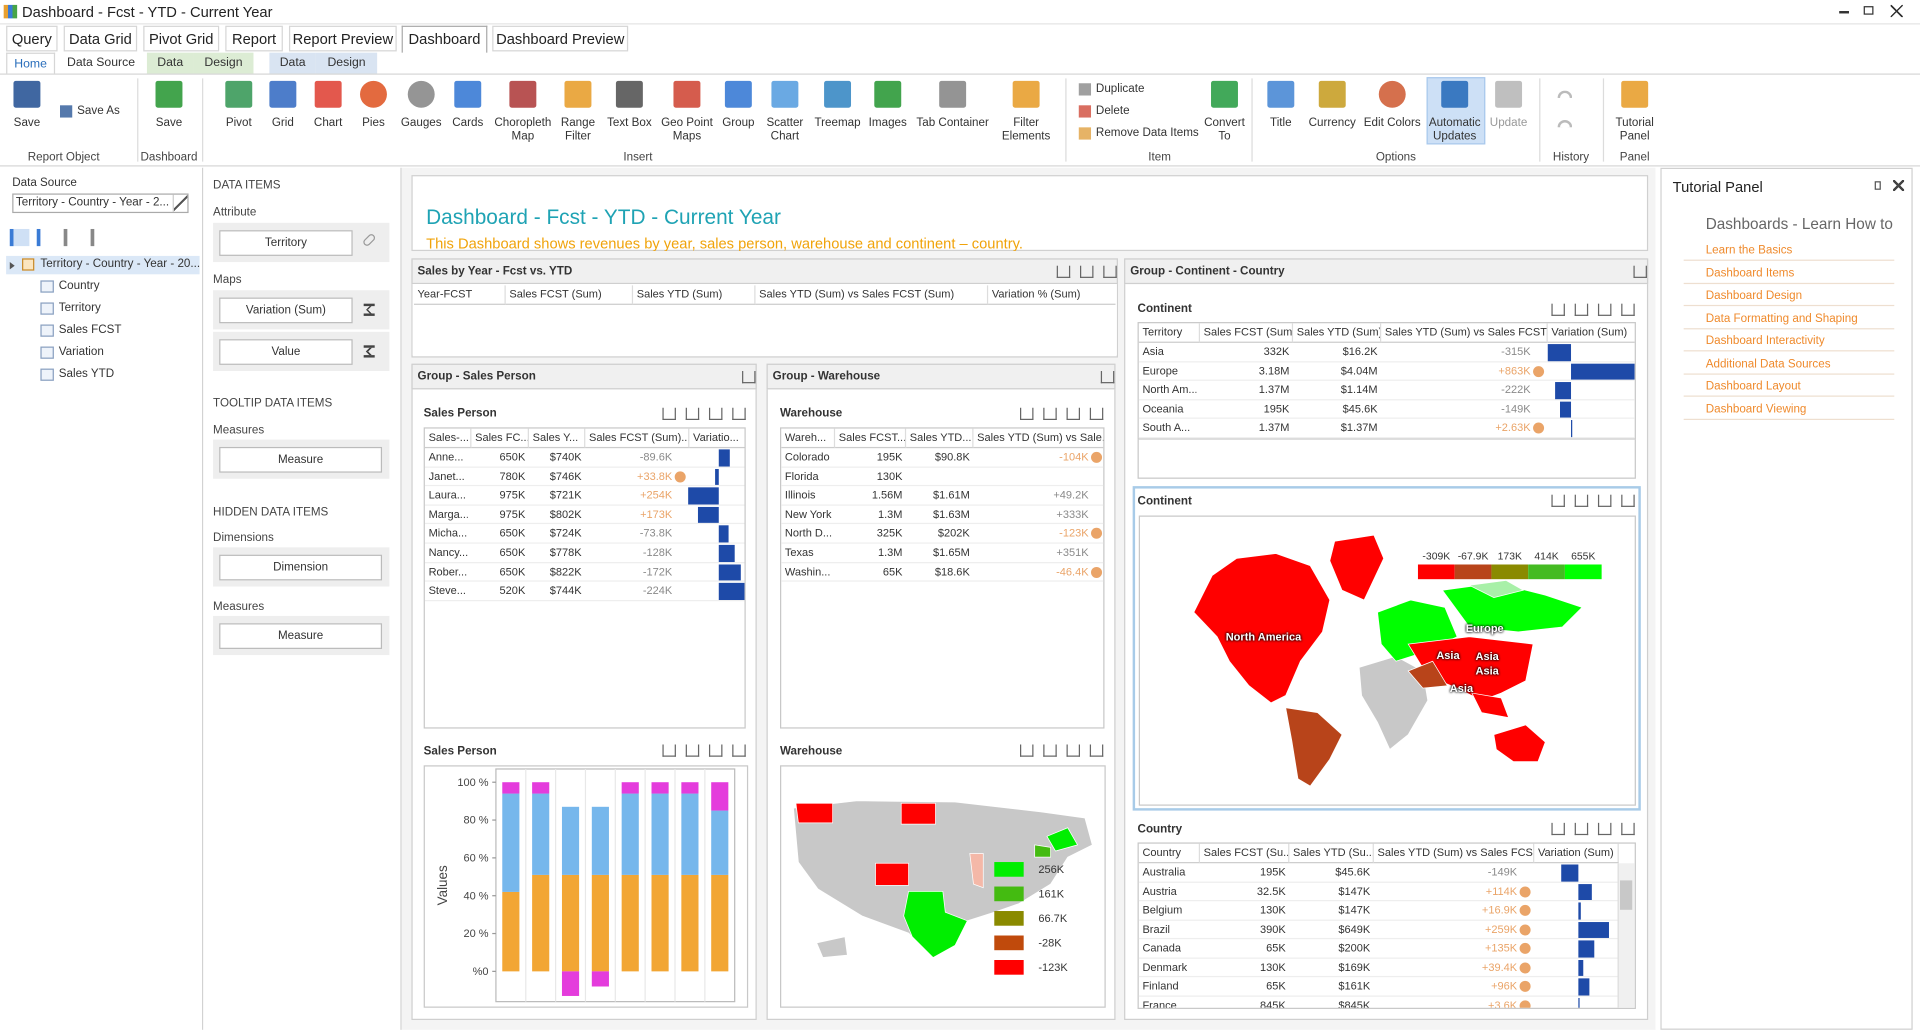 This screenshot has height=1032, width=1920. What do you see at coordinates (1844, 12) in the screenshot?
I see `minimize-button` at bounding box center [1844, 12].